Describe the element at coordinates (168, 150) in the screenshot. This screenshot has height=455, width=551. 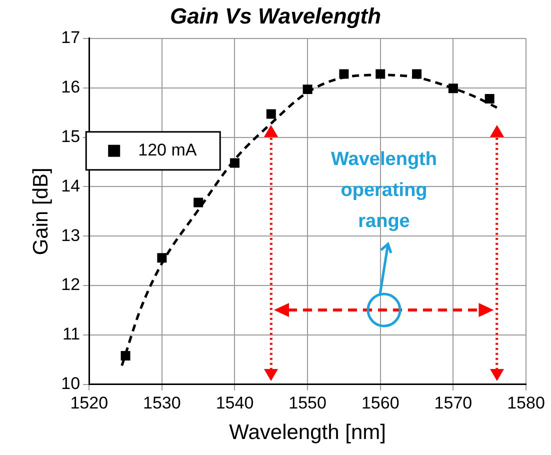
I see `legend-label: 120 mA` at that location.